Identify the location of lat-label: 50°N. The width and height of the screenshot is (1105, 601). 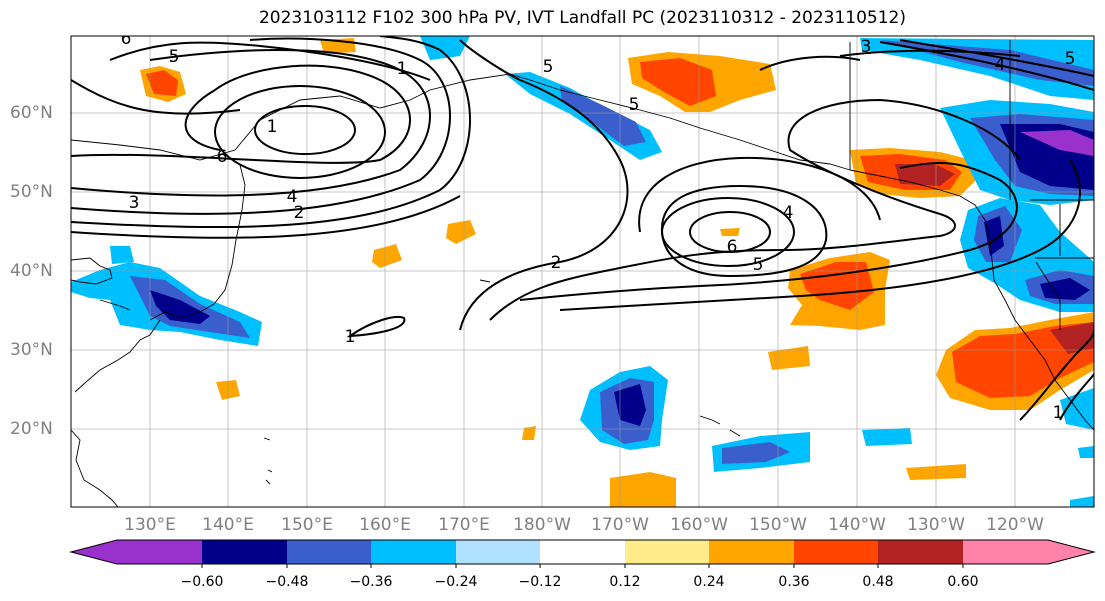
(31, 192).